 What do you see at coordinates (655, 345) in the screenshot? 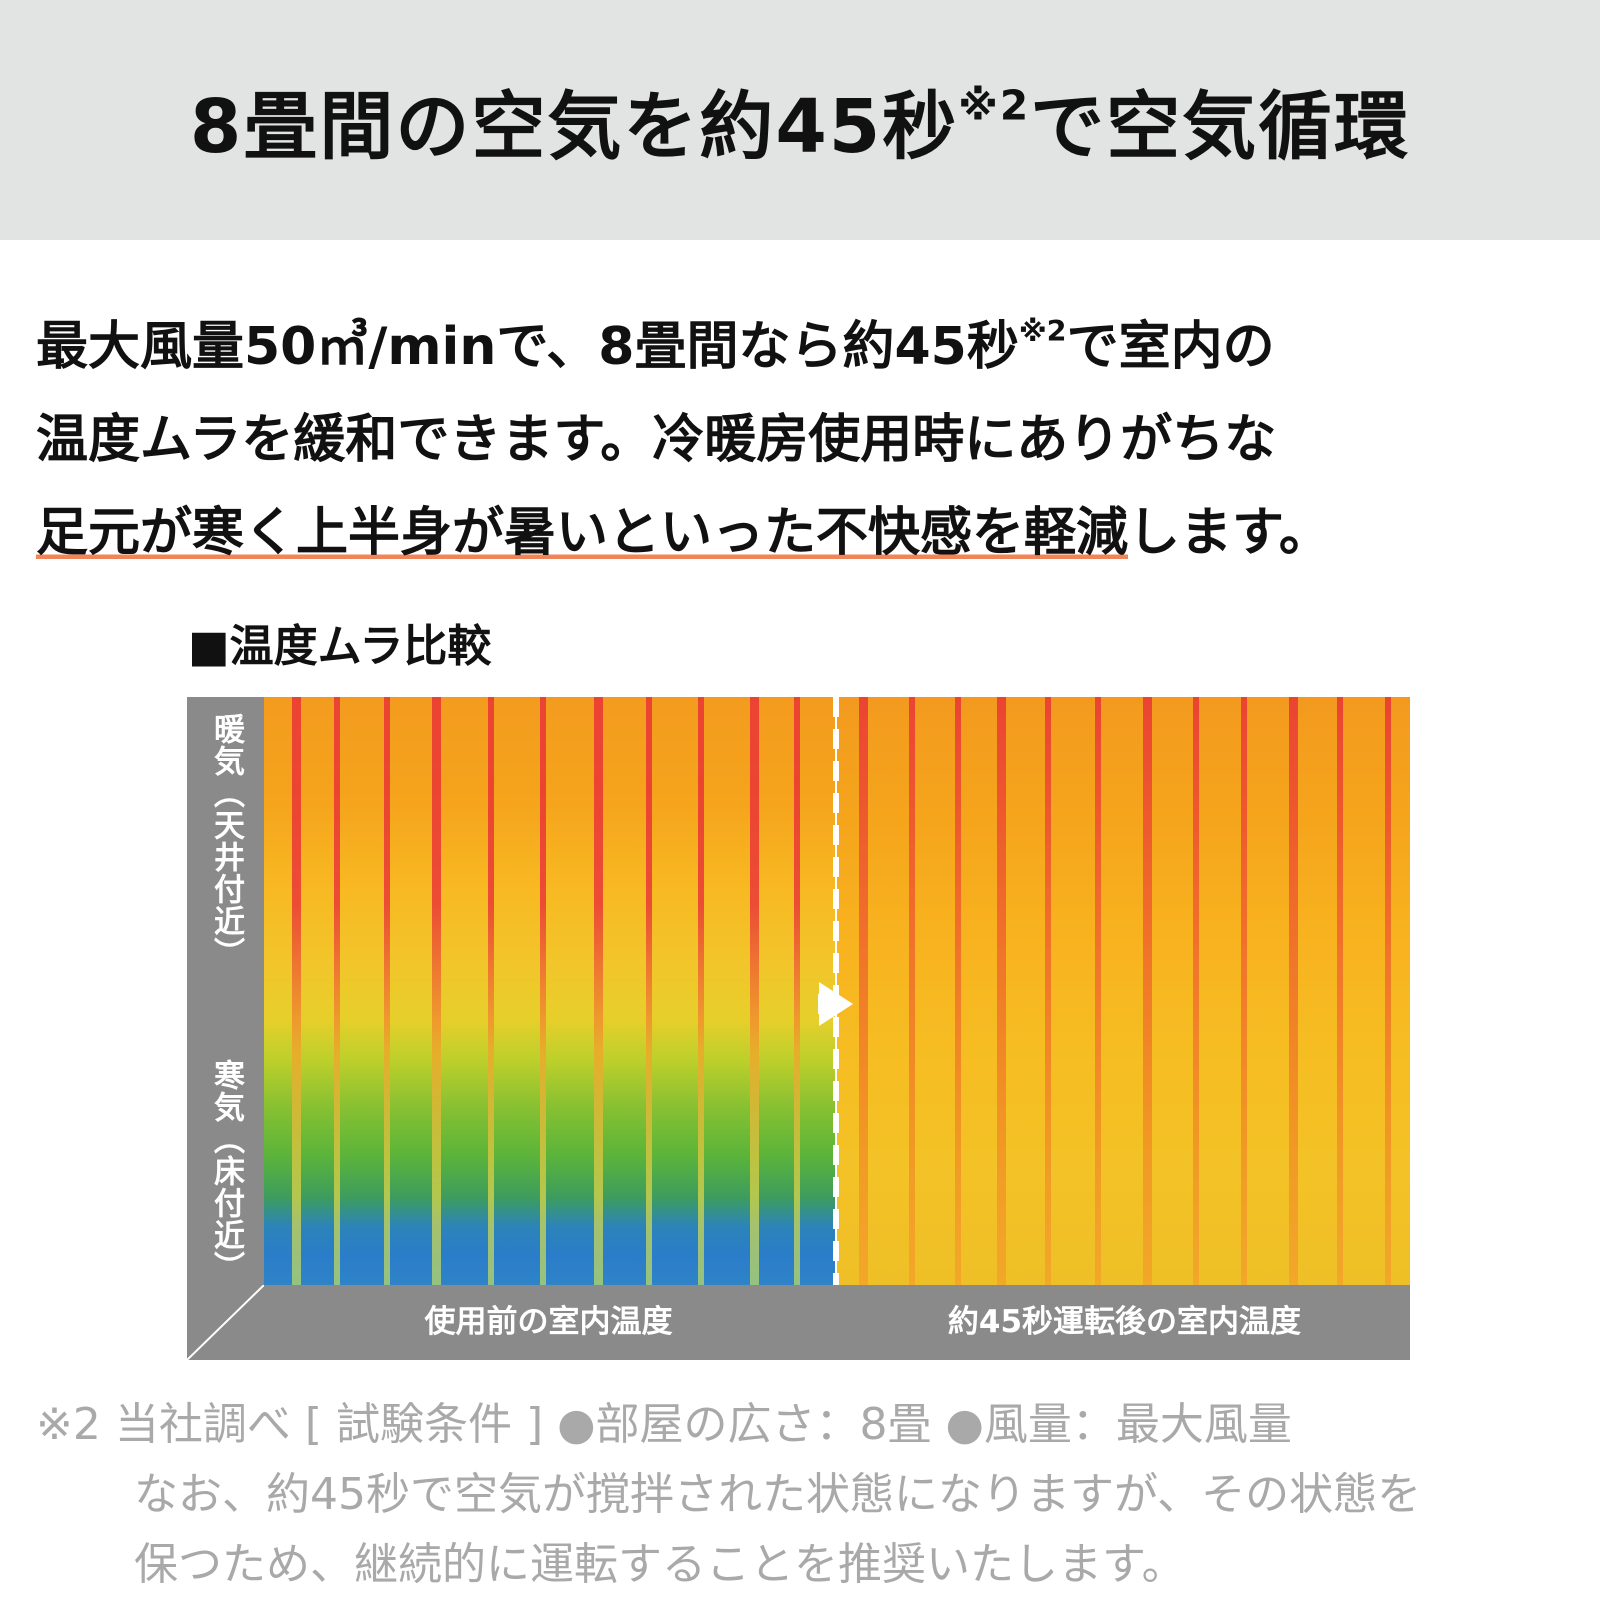
I see `intro-line-1: 最大風量50㎥/minで、8畳間なら約45秒※2で室内の` at bounding box center [655, 345].